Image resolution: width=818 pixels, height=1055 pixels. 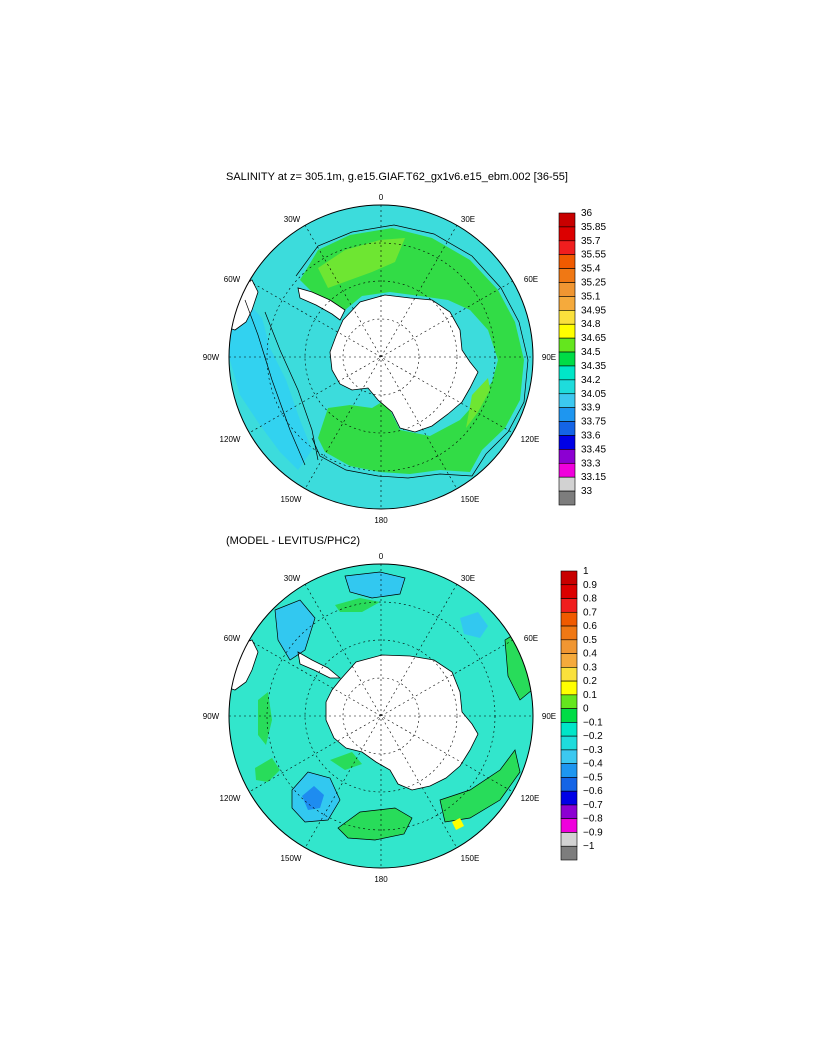 I want to click on colorbar-tick-label: 0.6, so click(x=590, y=626).